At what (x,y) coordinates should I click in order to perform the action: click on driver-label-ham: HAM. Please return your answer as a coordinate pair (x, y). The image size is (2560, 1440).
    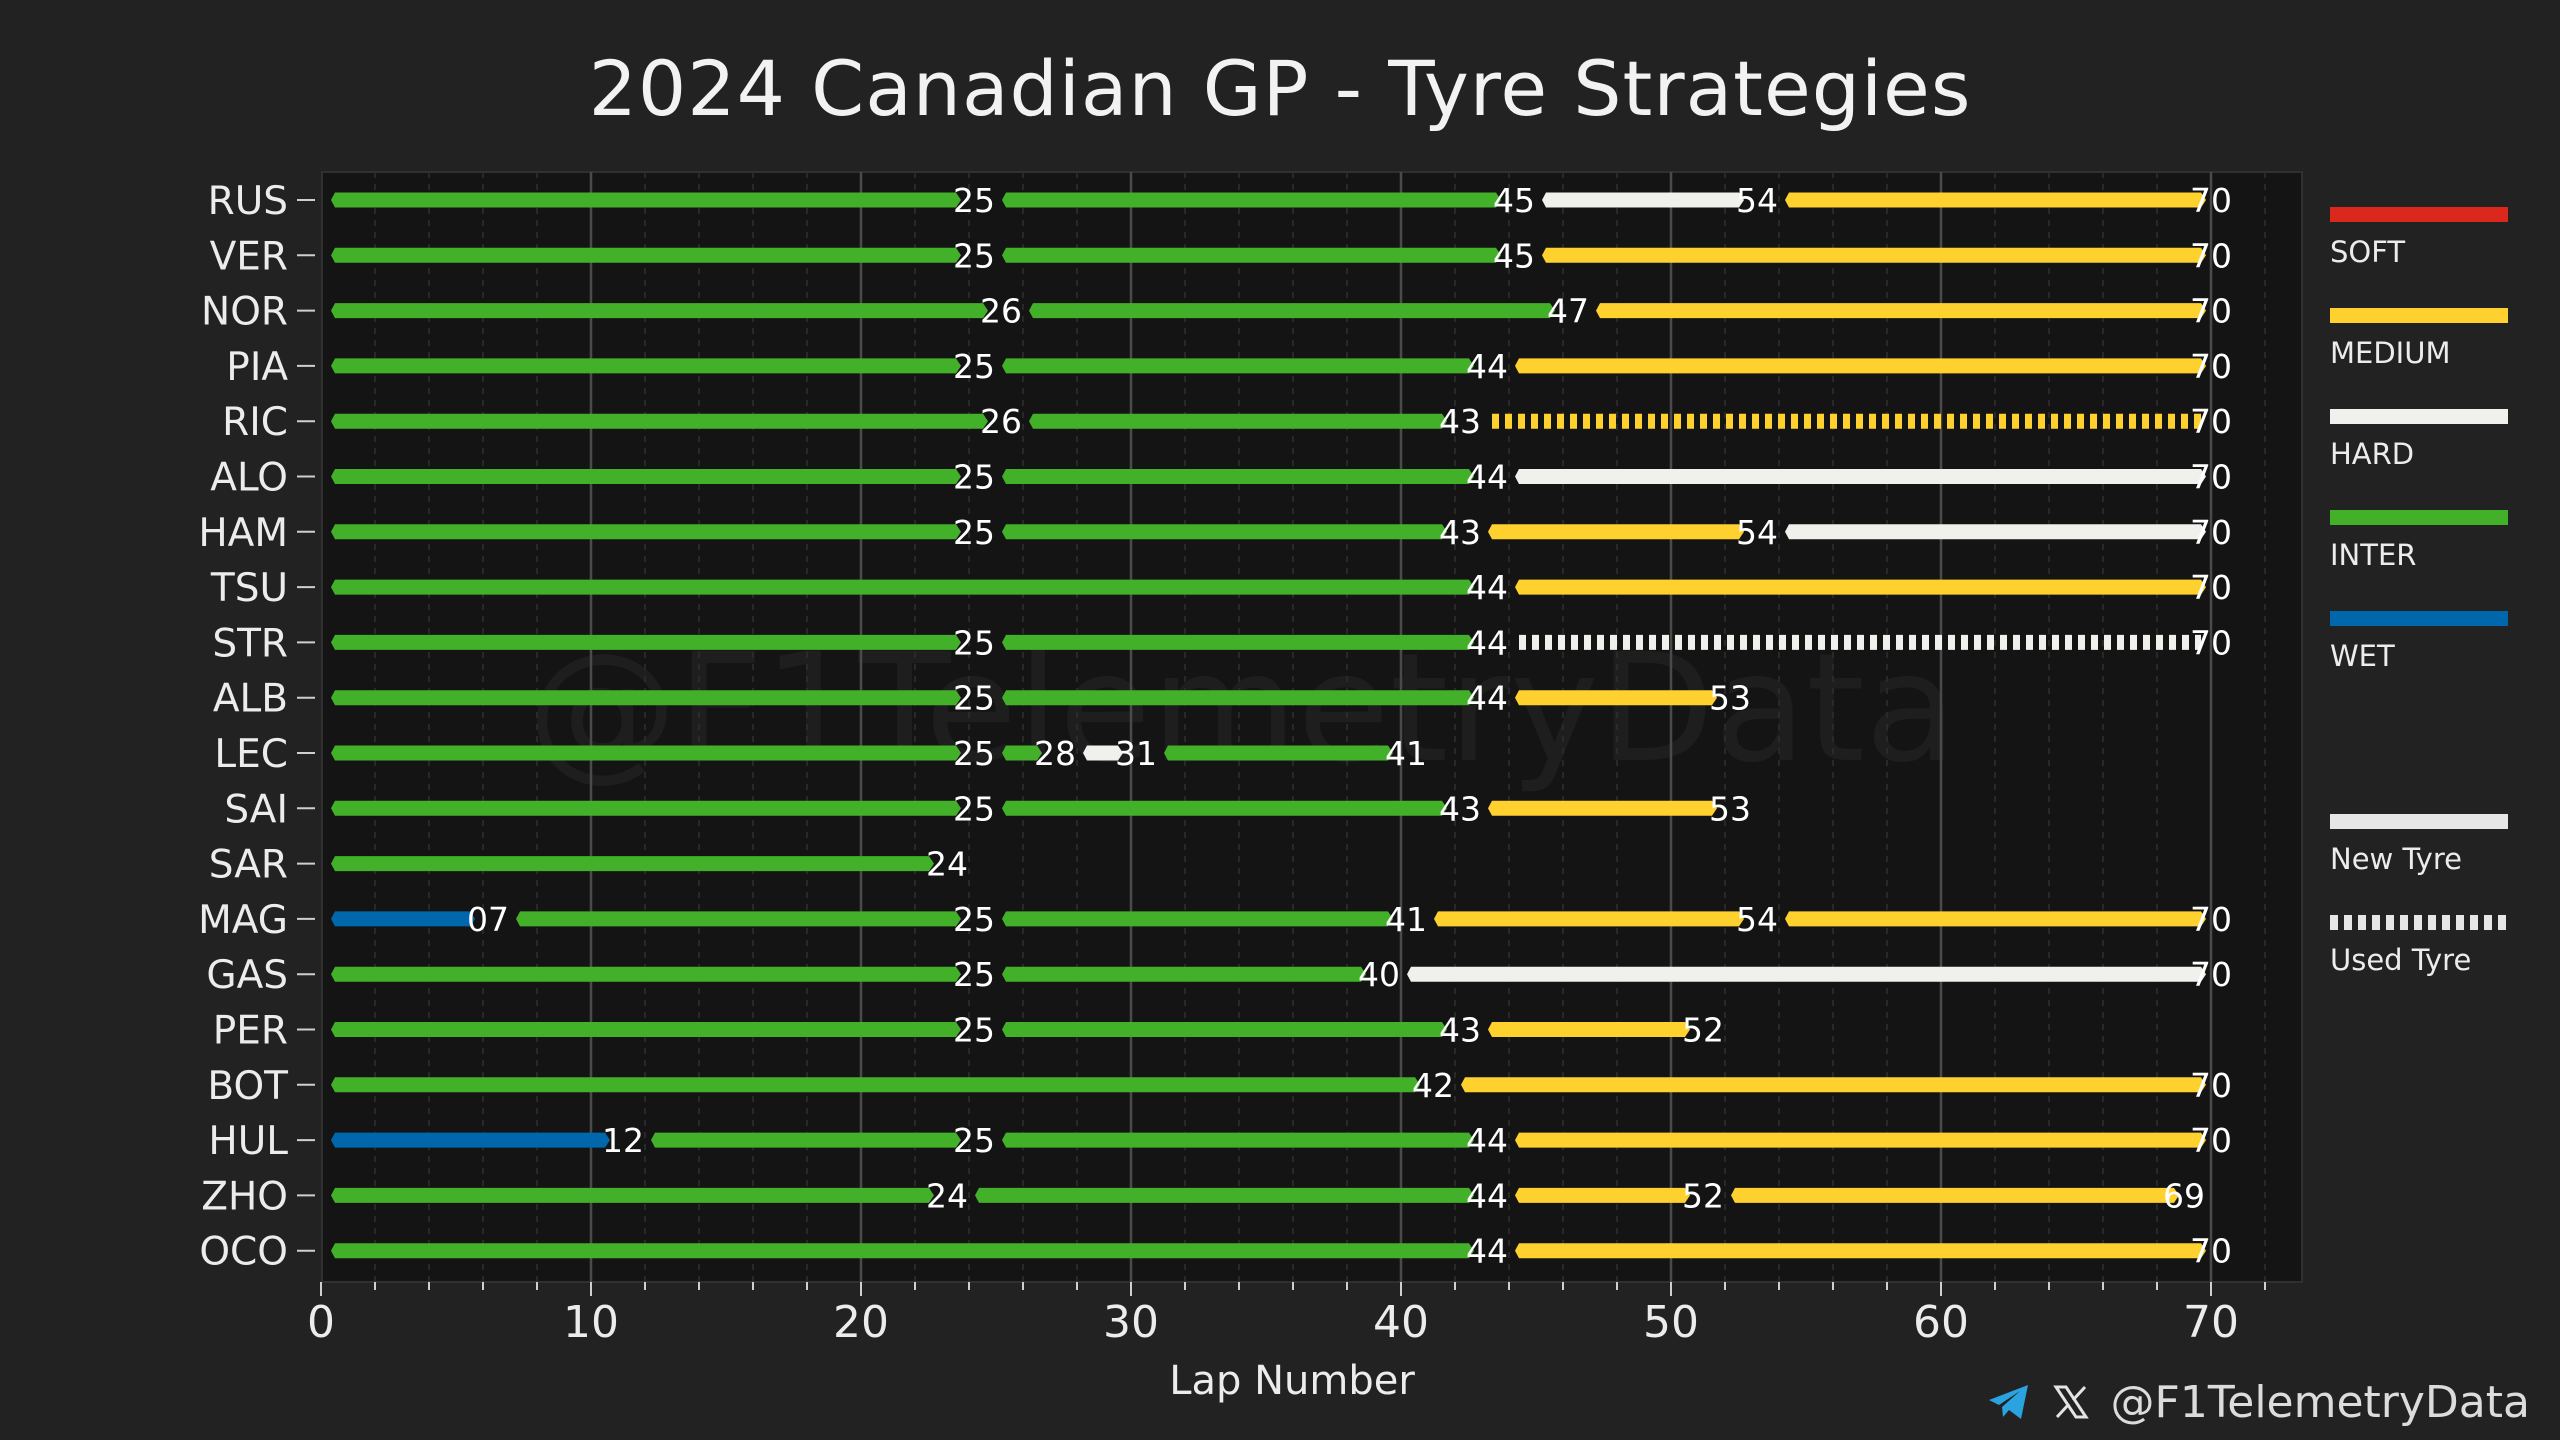
    Looking at the image, I should click on (243, 533).